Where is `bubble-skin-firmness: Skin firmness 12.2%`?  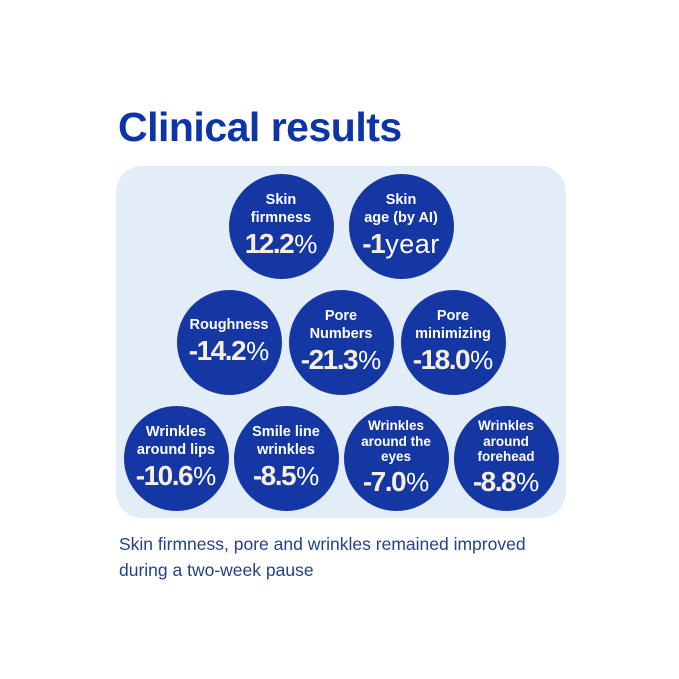
bubble-skin-firmness: Skin firmness 12.2% is located at coordinates (281, 226).